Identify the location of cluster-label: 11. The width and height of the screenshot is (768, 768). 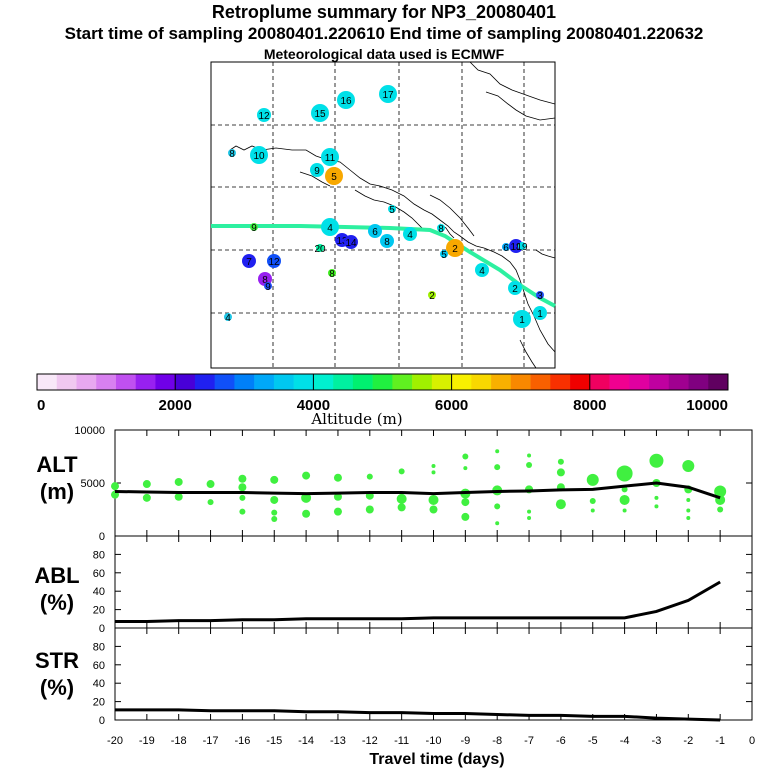
(330, 158).